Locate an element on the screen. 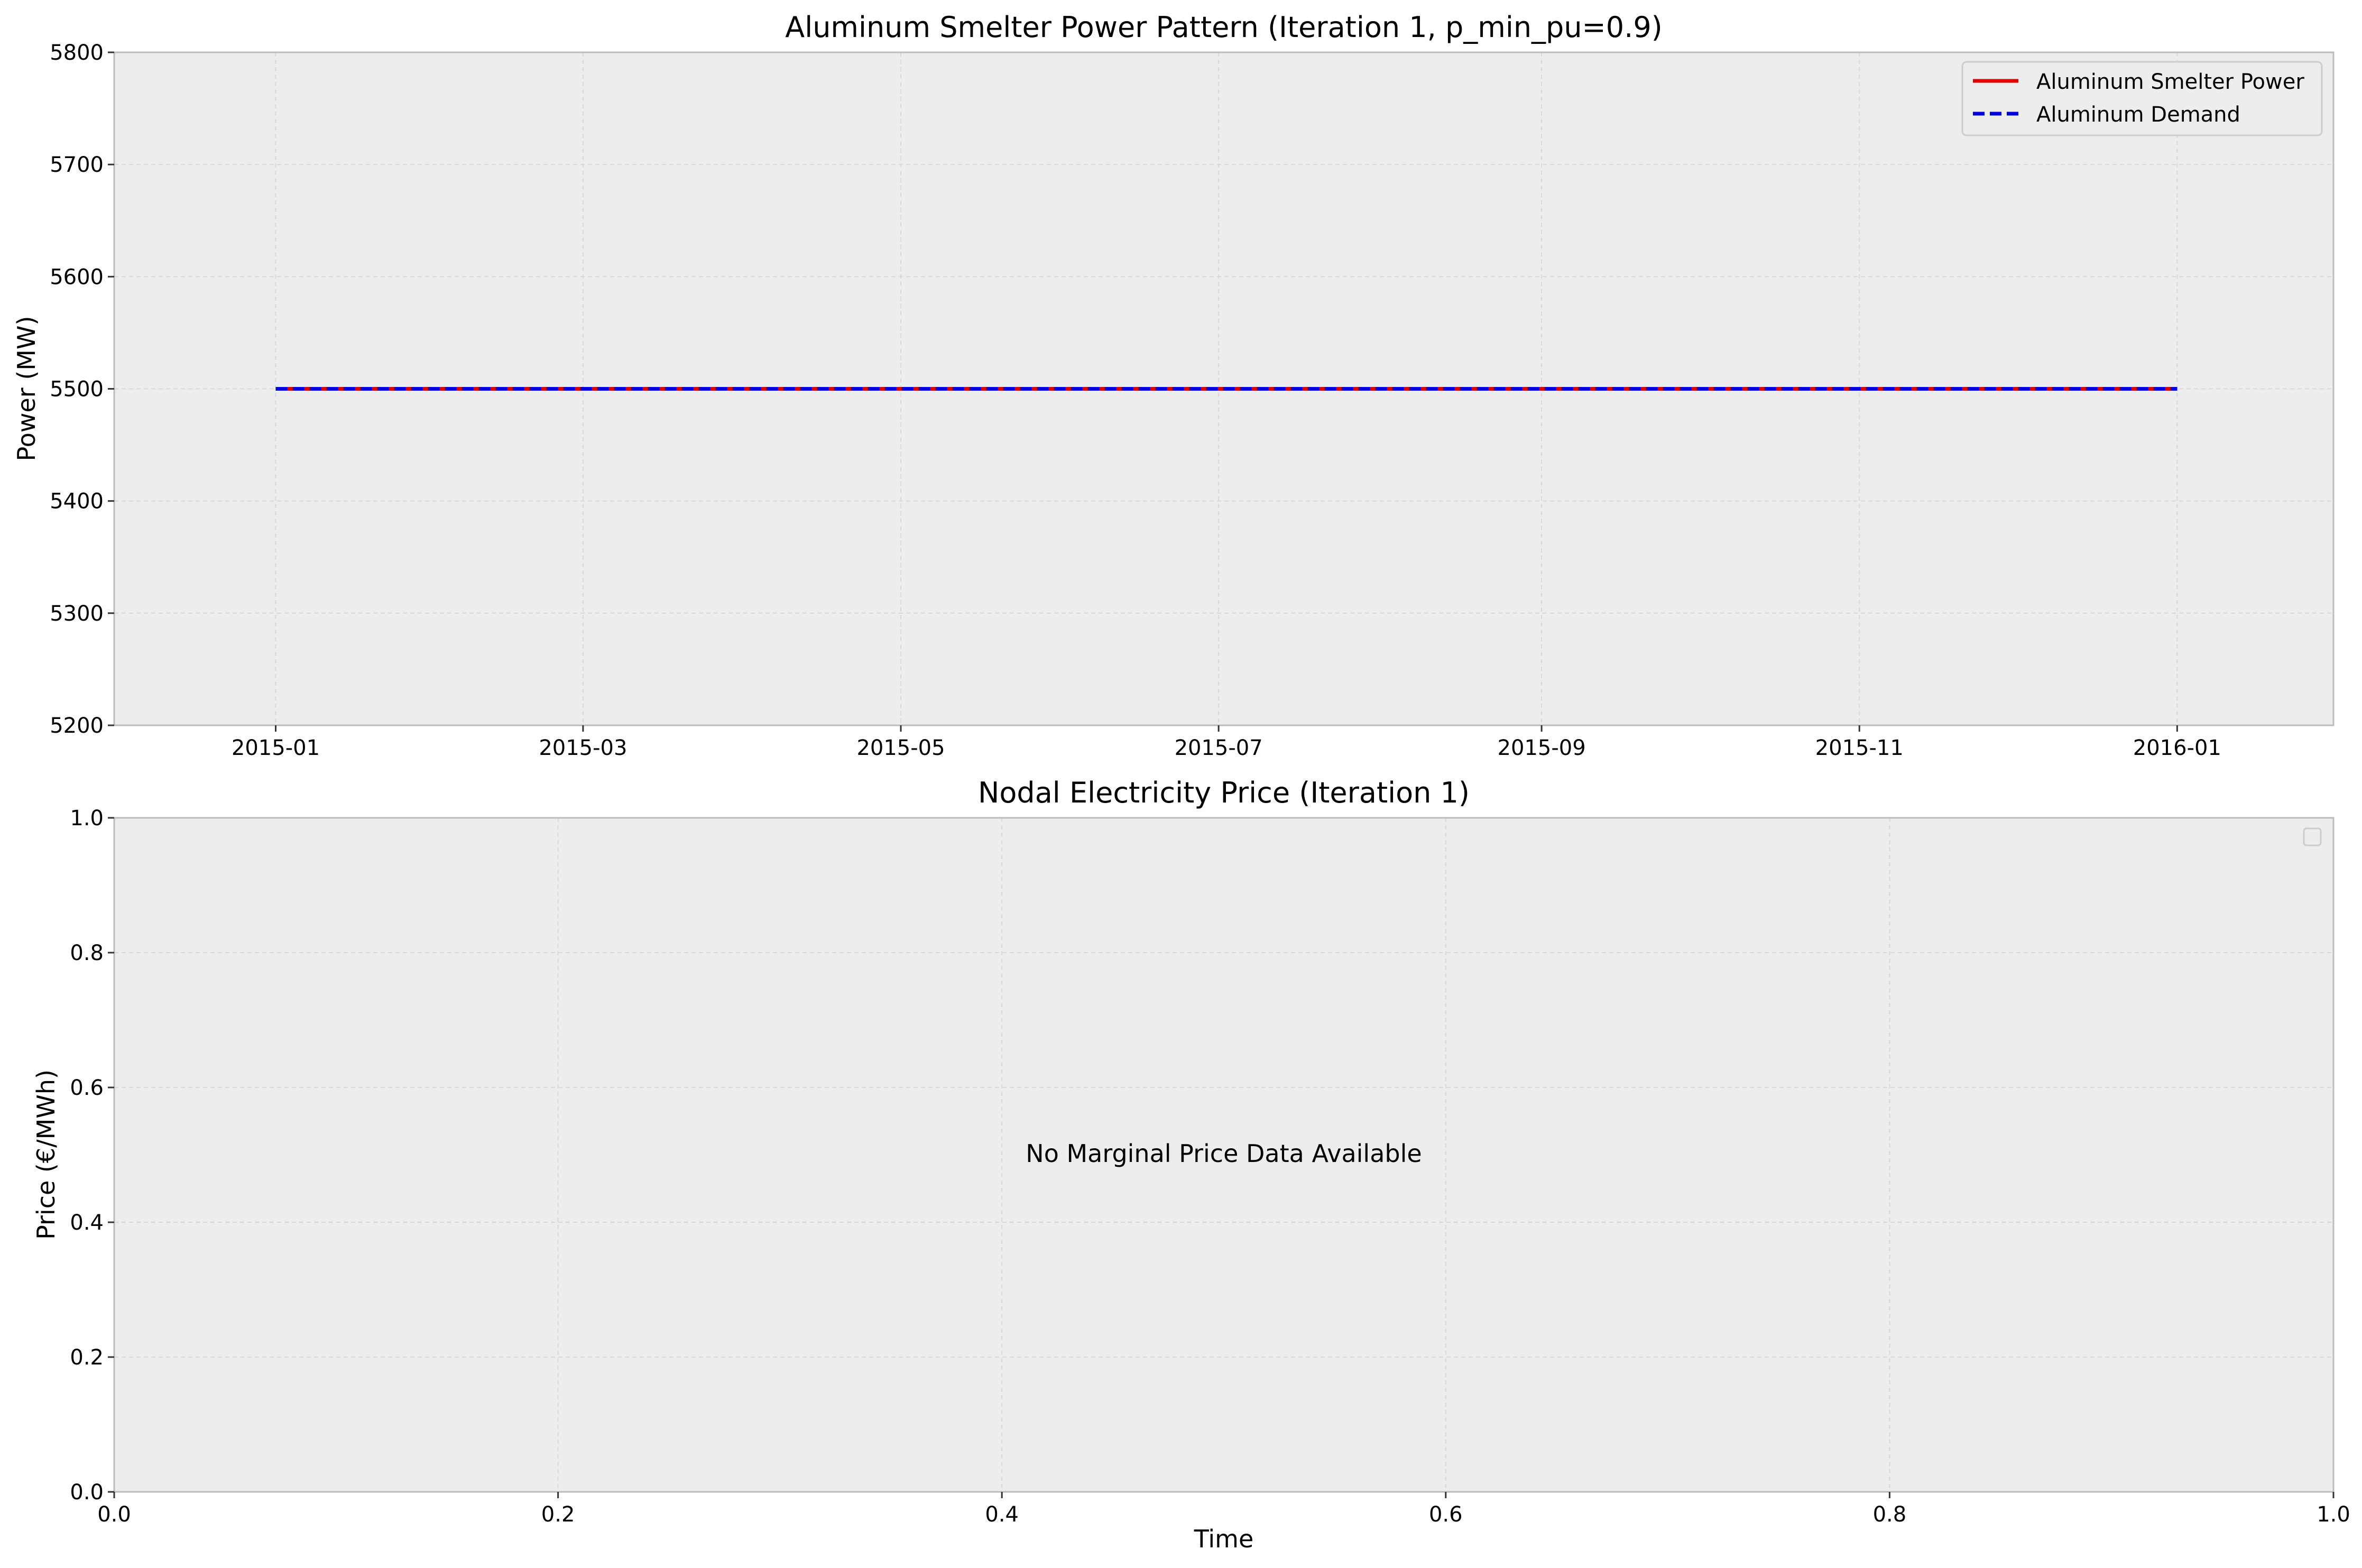 Image resolution: width=2362 pixels, height=1568 pixels. price-y-tick-label: 0.2 is located at coordinates (87, 1357).